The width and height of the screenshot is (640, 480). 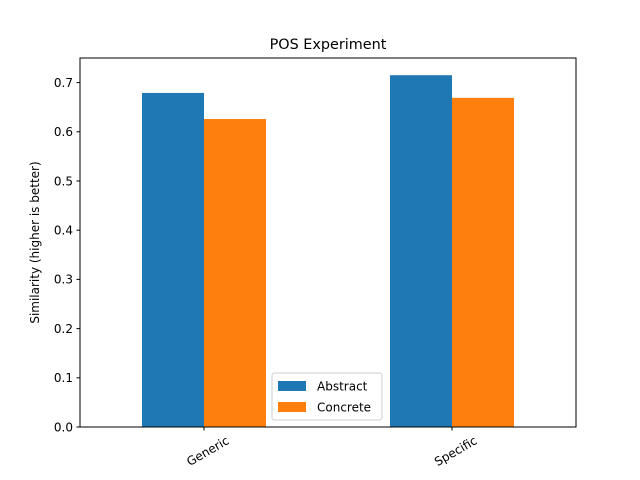 I want to click on bar-concrete-specific, so click(x=483, y=262).